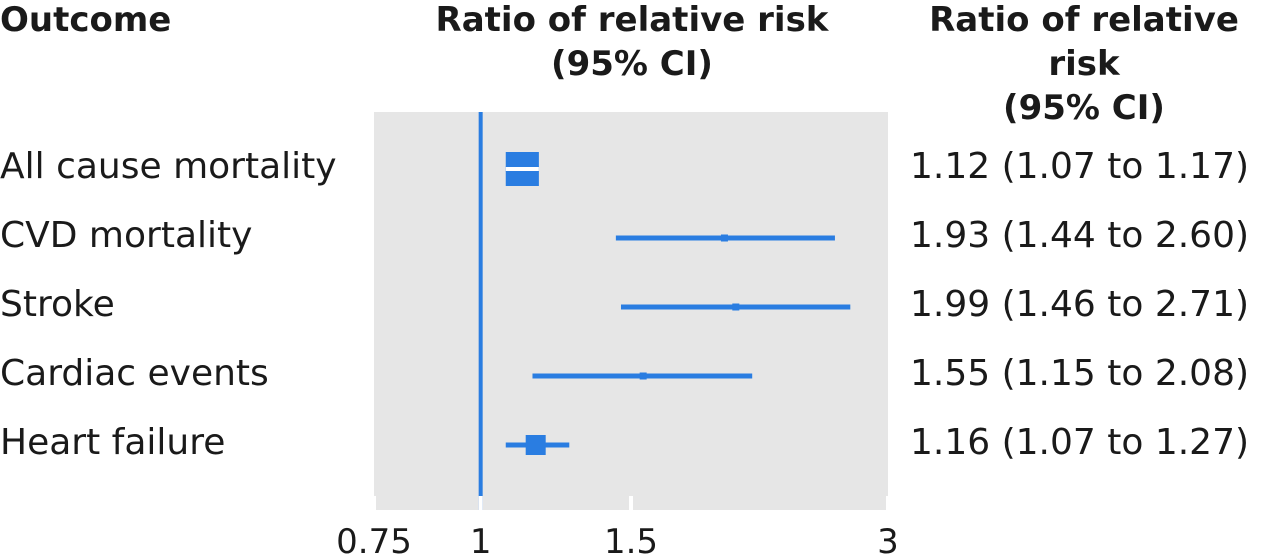 The height and width of the screenshot is (557, 1280). Describe the element at coordinates (374, 539) in the screenshot. I see `x-tick-label: 0.75` at that location.